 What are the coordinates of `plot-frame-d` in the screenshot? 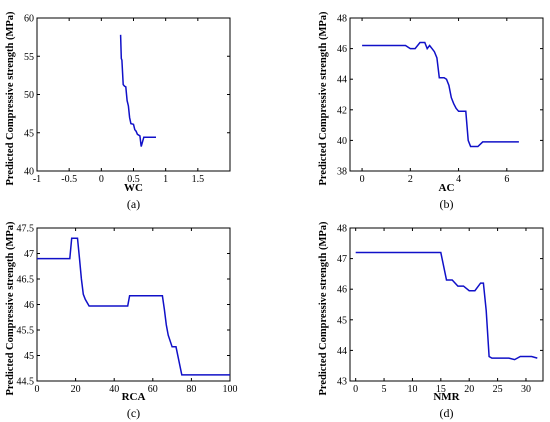 It's located at (446, 304).